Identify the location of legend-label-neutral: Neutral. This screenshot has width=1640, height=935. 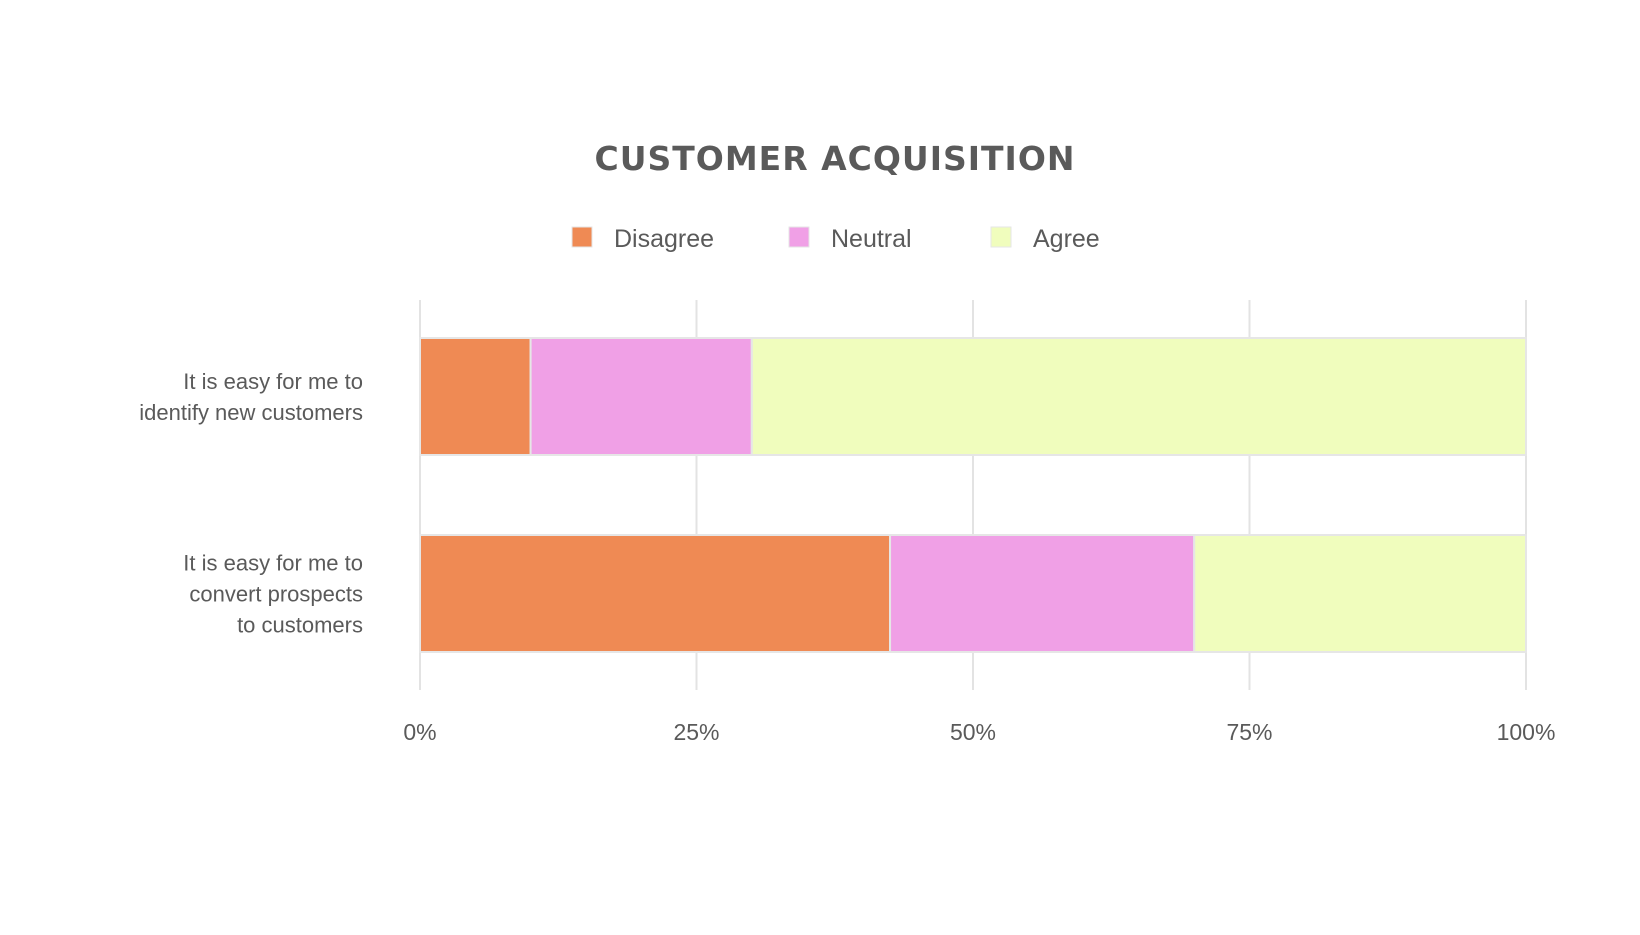
(871, 239).